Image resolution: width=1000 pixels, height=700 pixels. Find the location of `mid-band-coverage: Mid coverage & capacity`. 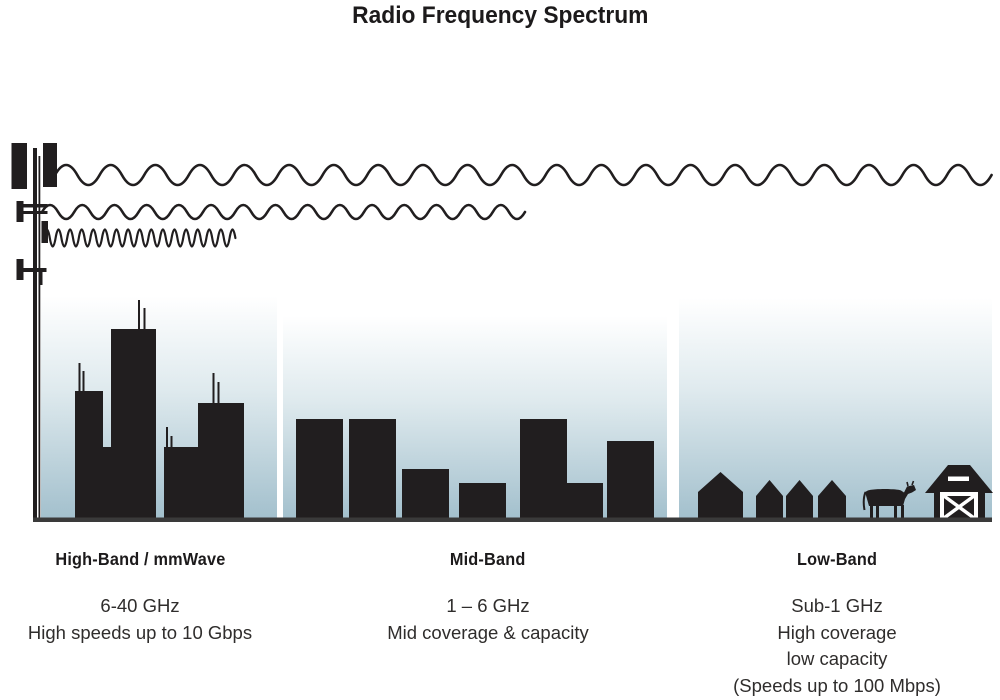

mid-band-coverage: Mid coverage & capacity is located at coordinates (488, 632).